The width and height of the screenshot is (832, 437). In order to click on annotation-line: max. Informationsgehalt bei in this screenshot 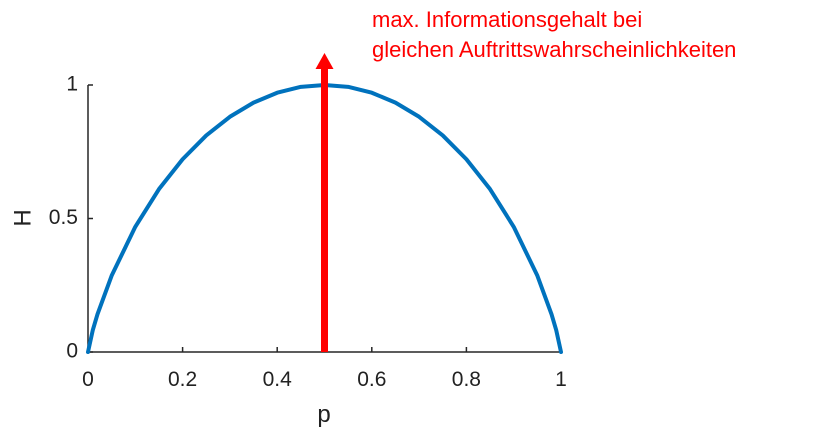, I will do `click(507, 19)`.